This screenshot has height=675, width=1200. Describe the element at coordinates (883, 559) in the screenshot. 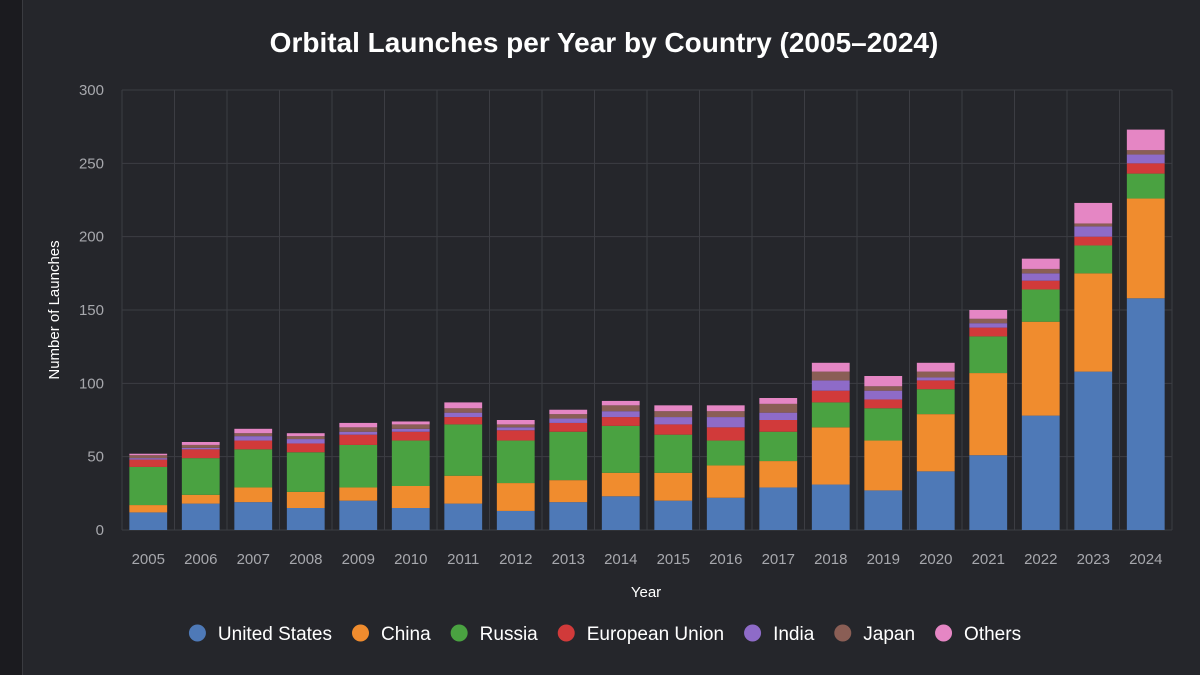

I see `x-tick-label: 2019` at that location.